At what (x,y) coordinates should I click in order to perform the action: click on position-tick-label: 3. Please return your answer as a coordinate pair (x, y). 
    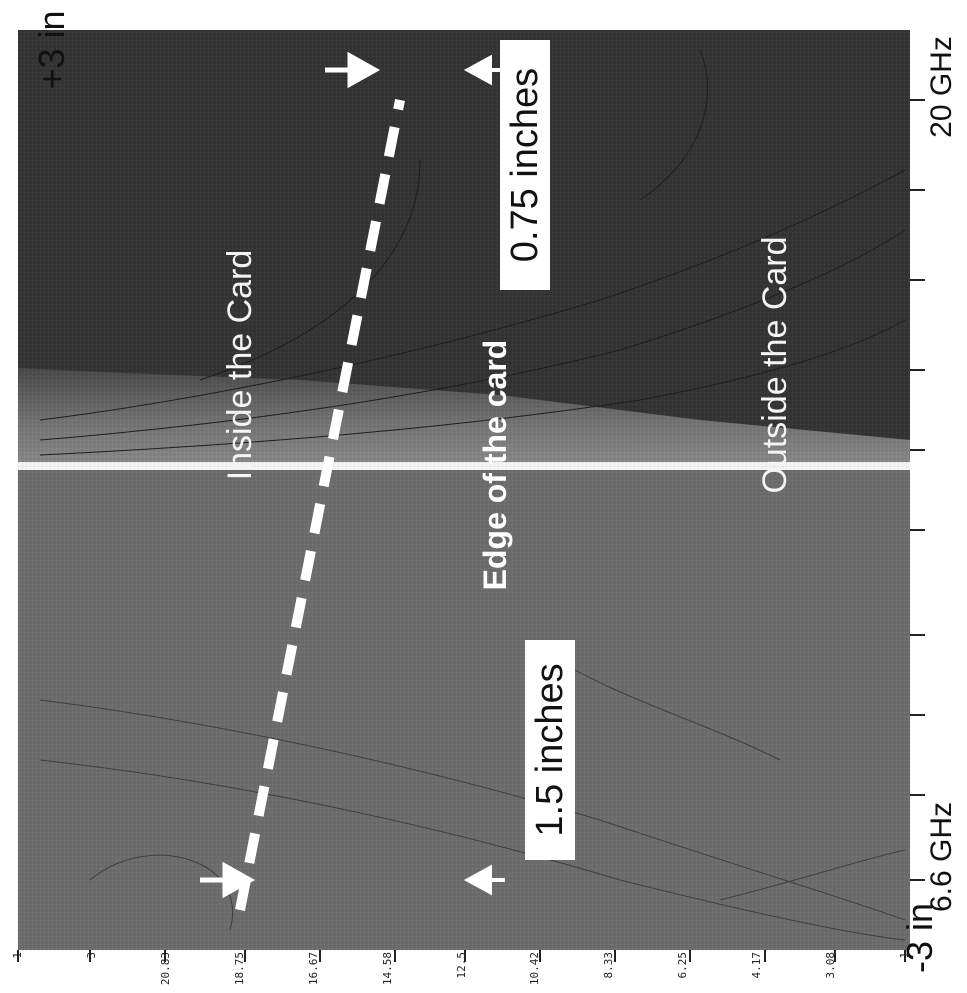
    Looking at the image, I should click on (92, 972).